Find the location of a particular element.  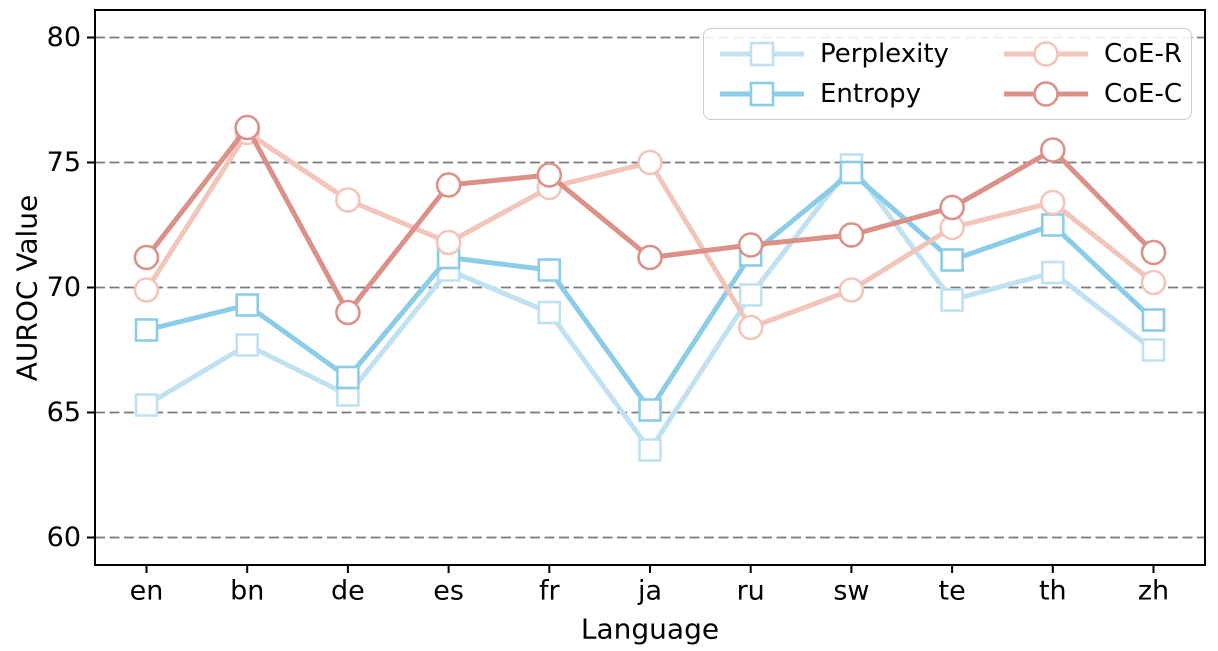

x-tick-label: fr is located at coordinates (550, 591).